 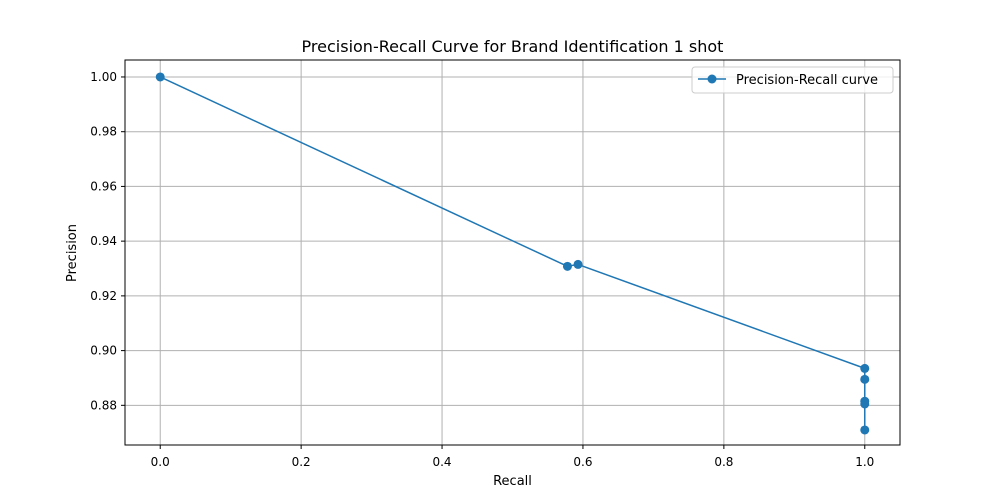 What do you see at coordinates (103, 241) in the screenshot?
I see `y-tick-label: 0.94` at bounding box center [103, 241].